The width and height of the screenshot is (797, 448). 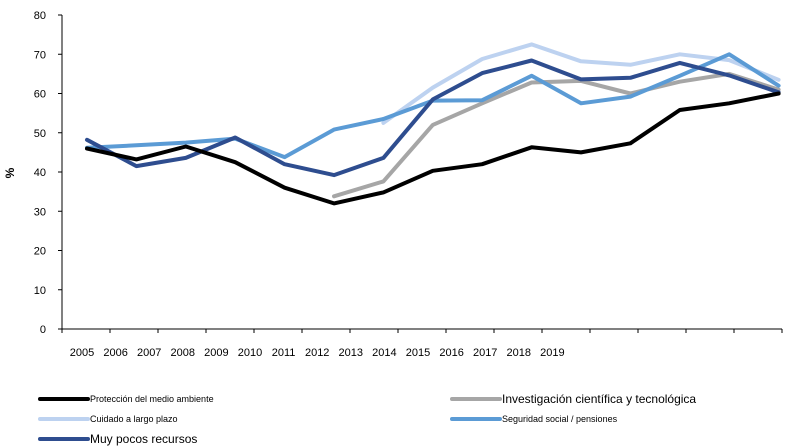 What do you see at coordinates (40, 55) in the screenshot?
I see `y-tick-label: 70` at bounding box center [40, 55].